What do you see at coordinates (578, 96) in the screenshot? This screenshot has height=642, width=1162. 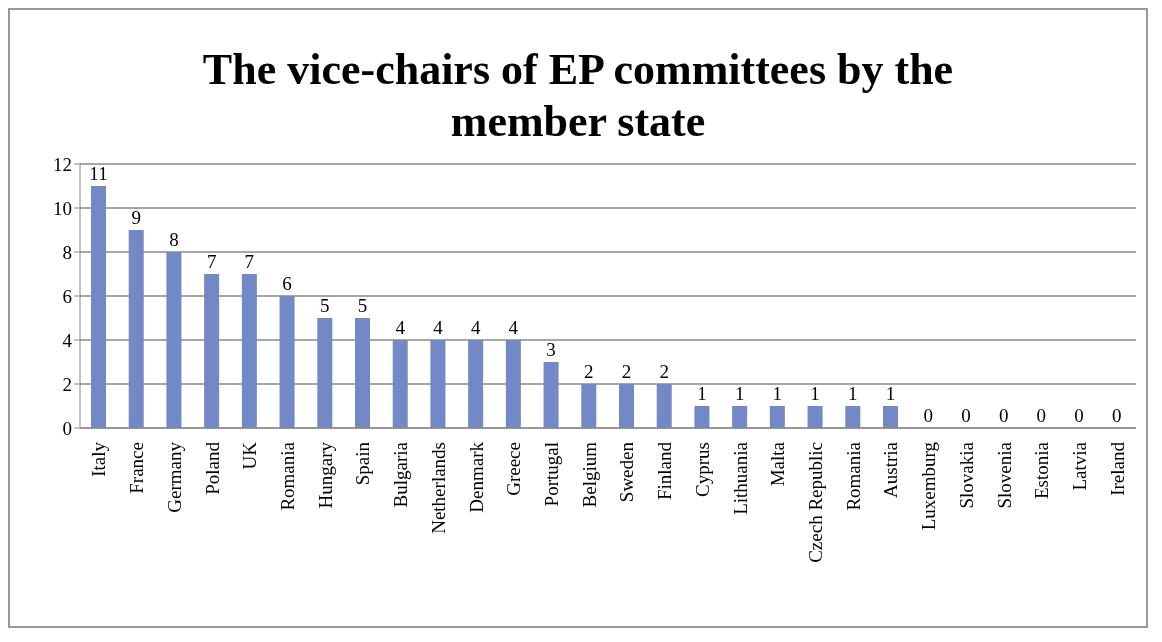 I see `chart-title: The vice-chairs of EP committees by the member state` at bounding box center [578, 96].